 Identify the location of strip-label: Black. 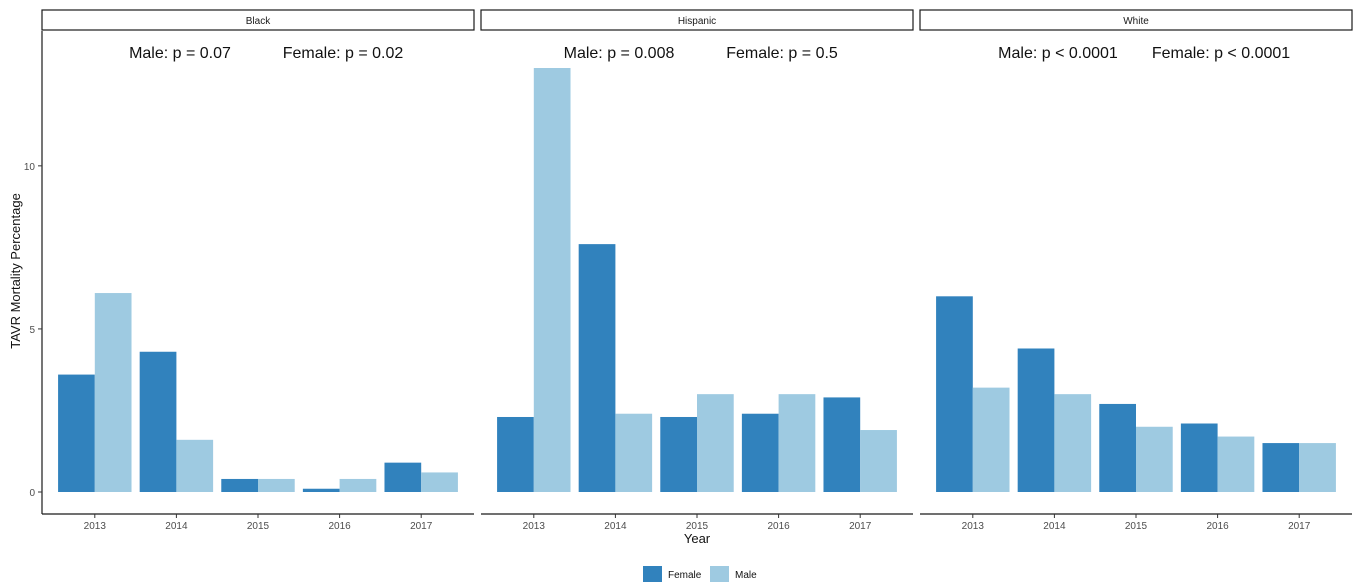
(258, 21).